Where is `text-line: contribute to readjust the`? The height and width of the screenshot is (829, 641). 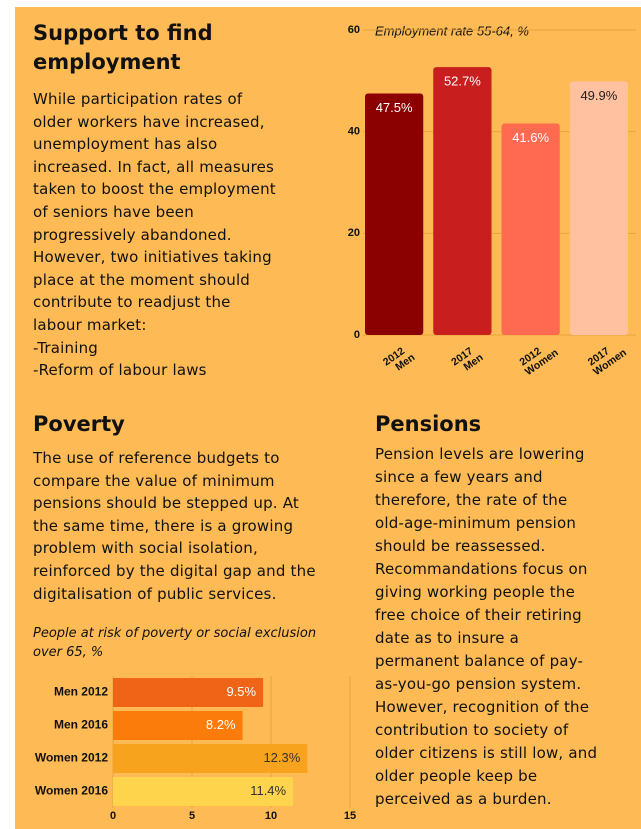 text-line: contribute to readjust the is located at coordinates (132, 302).